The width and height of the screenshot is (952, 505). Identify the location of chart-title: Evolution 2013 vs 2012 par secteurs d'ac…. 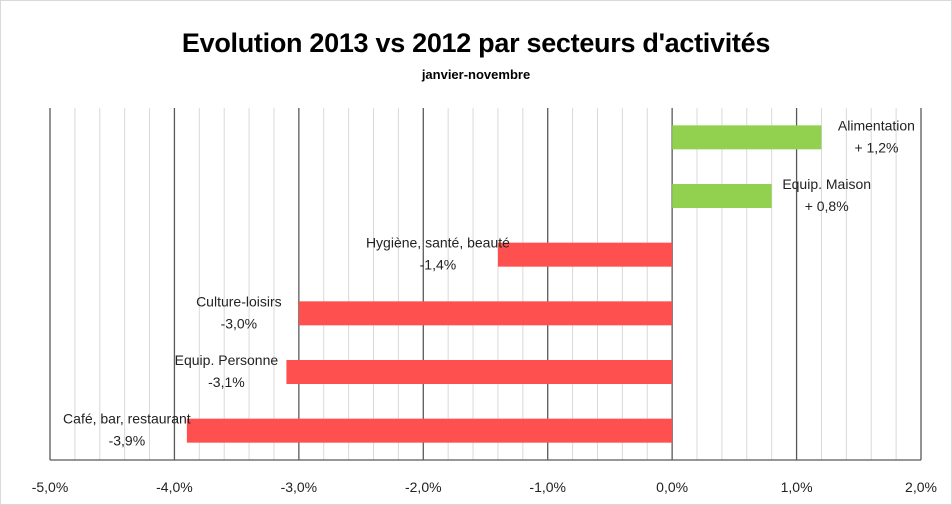
(476, 43).